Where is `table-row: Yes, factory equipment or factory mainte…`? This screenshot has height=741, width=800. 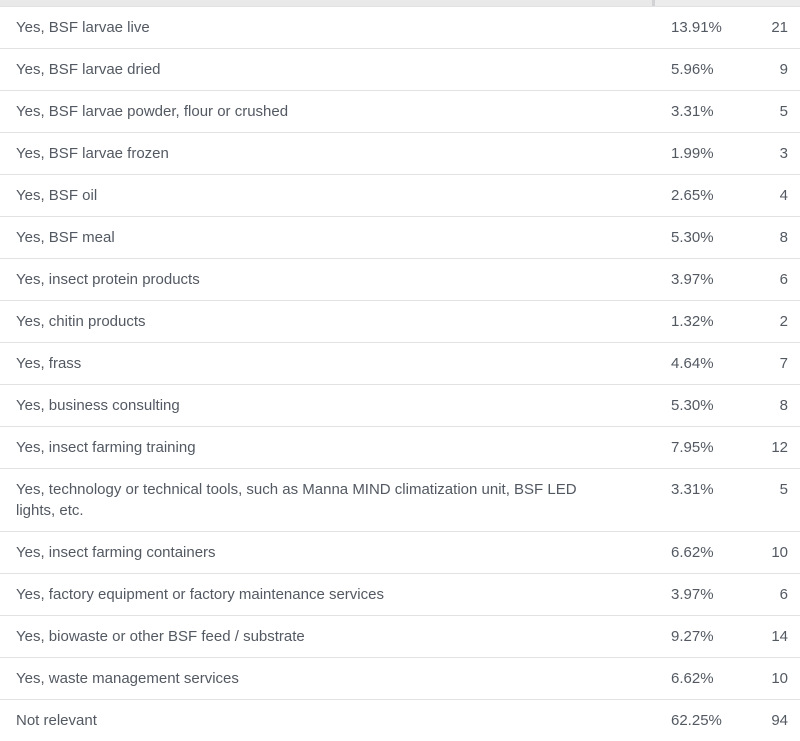
table-row: Yes, factory equipment or factory mainte… is located at coordinates (400, 595).